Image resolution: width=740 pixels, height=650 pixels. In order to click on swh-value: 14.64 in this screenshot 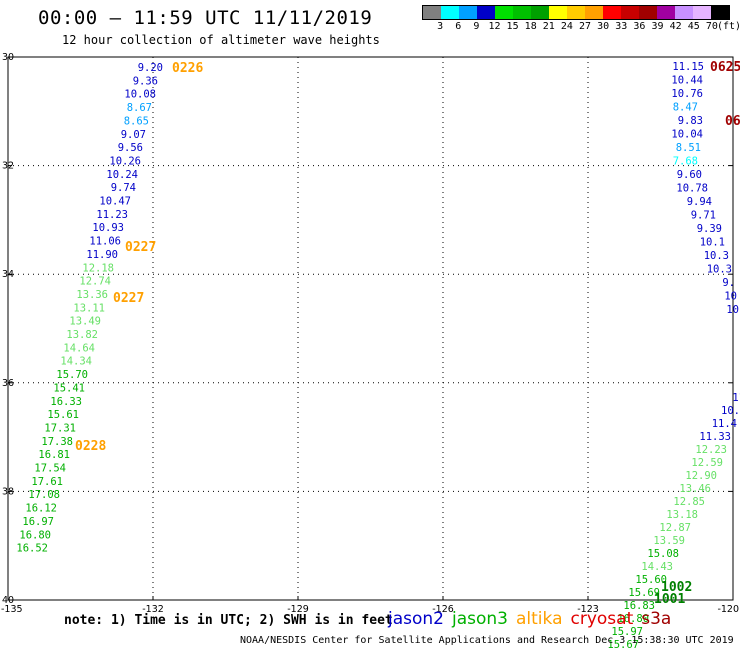, I will do `click(79, 348)`.